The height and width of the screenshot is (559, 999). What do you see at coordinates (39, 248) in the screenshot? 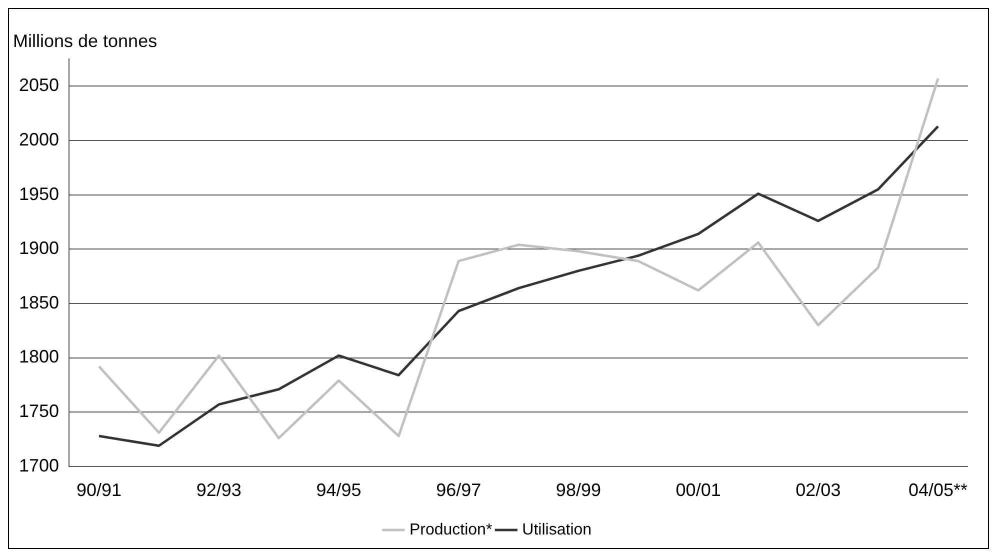
I see `y-tick-label: 1900` at bounding box center [39, 248].